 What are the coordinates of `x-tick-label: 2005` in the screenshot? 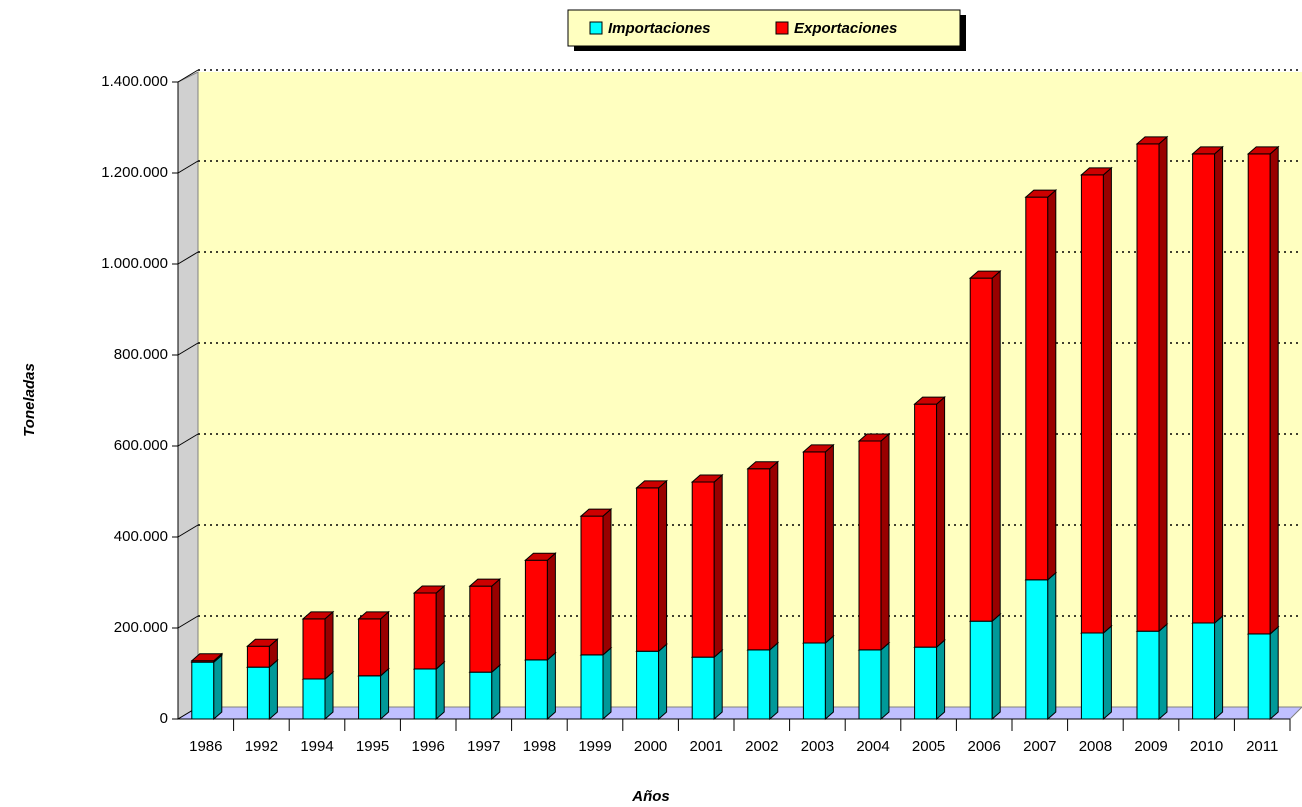 It's located at (928, 746).